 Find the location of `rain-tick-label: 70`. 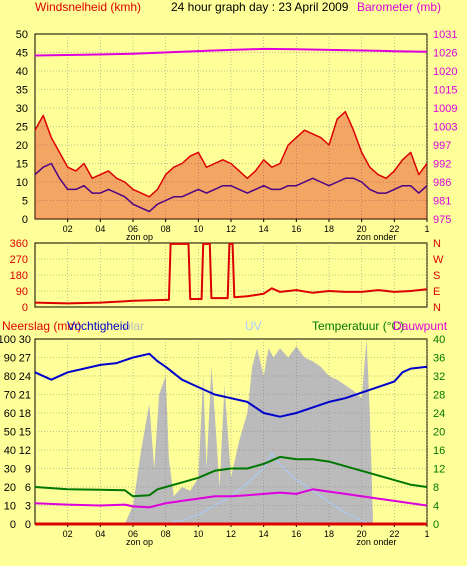

rain-tick-label: 70 is located at coordinates (10, 396).